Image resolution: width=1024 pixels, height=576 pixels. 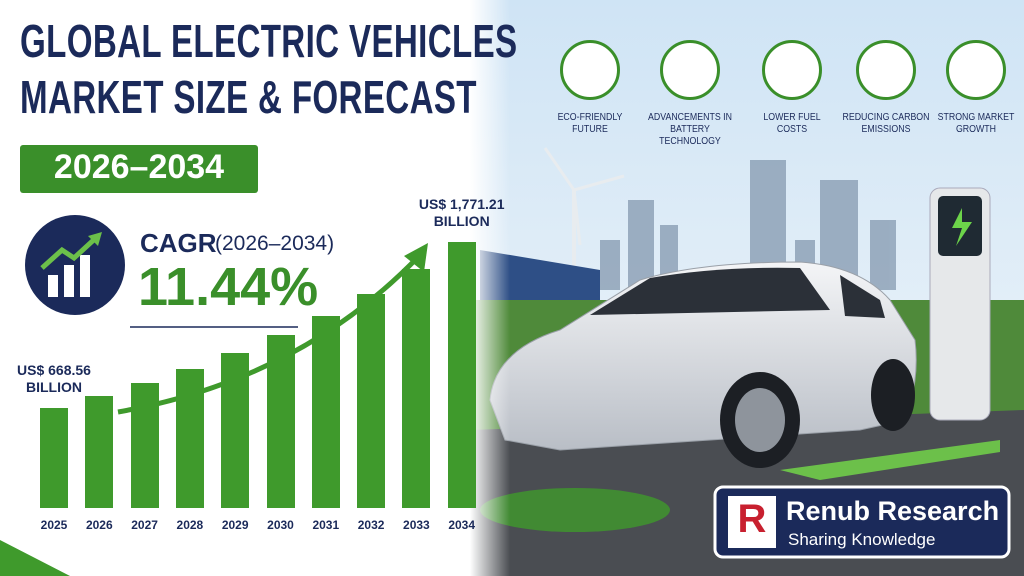 What do you see at coordinates (178, 243) in the screenshot?
I see `cagr-label: CAGR` at bounding box center [178, 243].